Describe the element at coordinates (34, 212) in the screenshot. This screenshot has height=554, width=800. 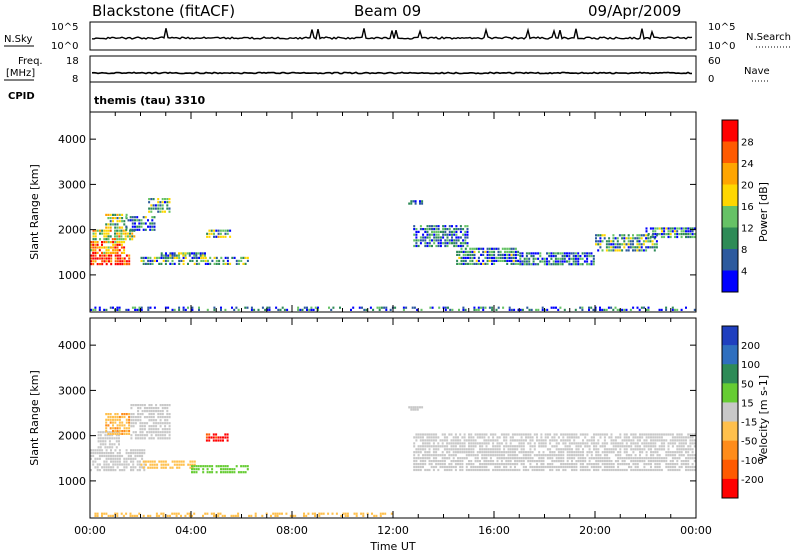
I see `power-ylabel: Slant Range [km]` at that location.